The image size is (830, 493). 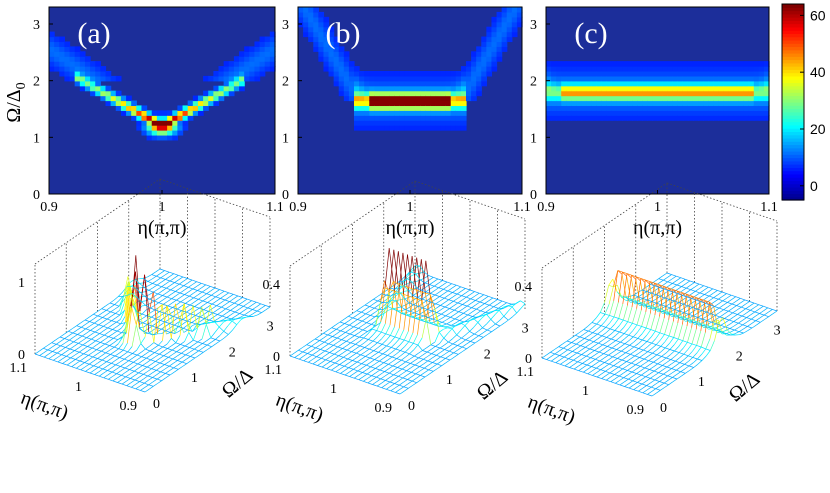 I want to click on x-tick-label: 1.1, so click(x=522, y=207).